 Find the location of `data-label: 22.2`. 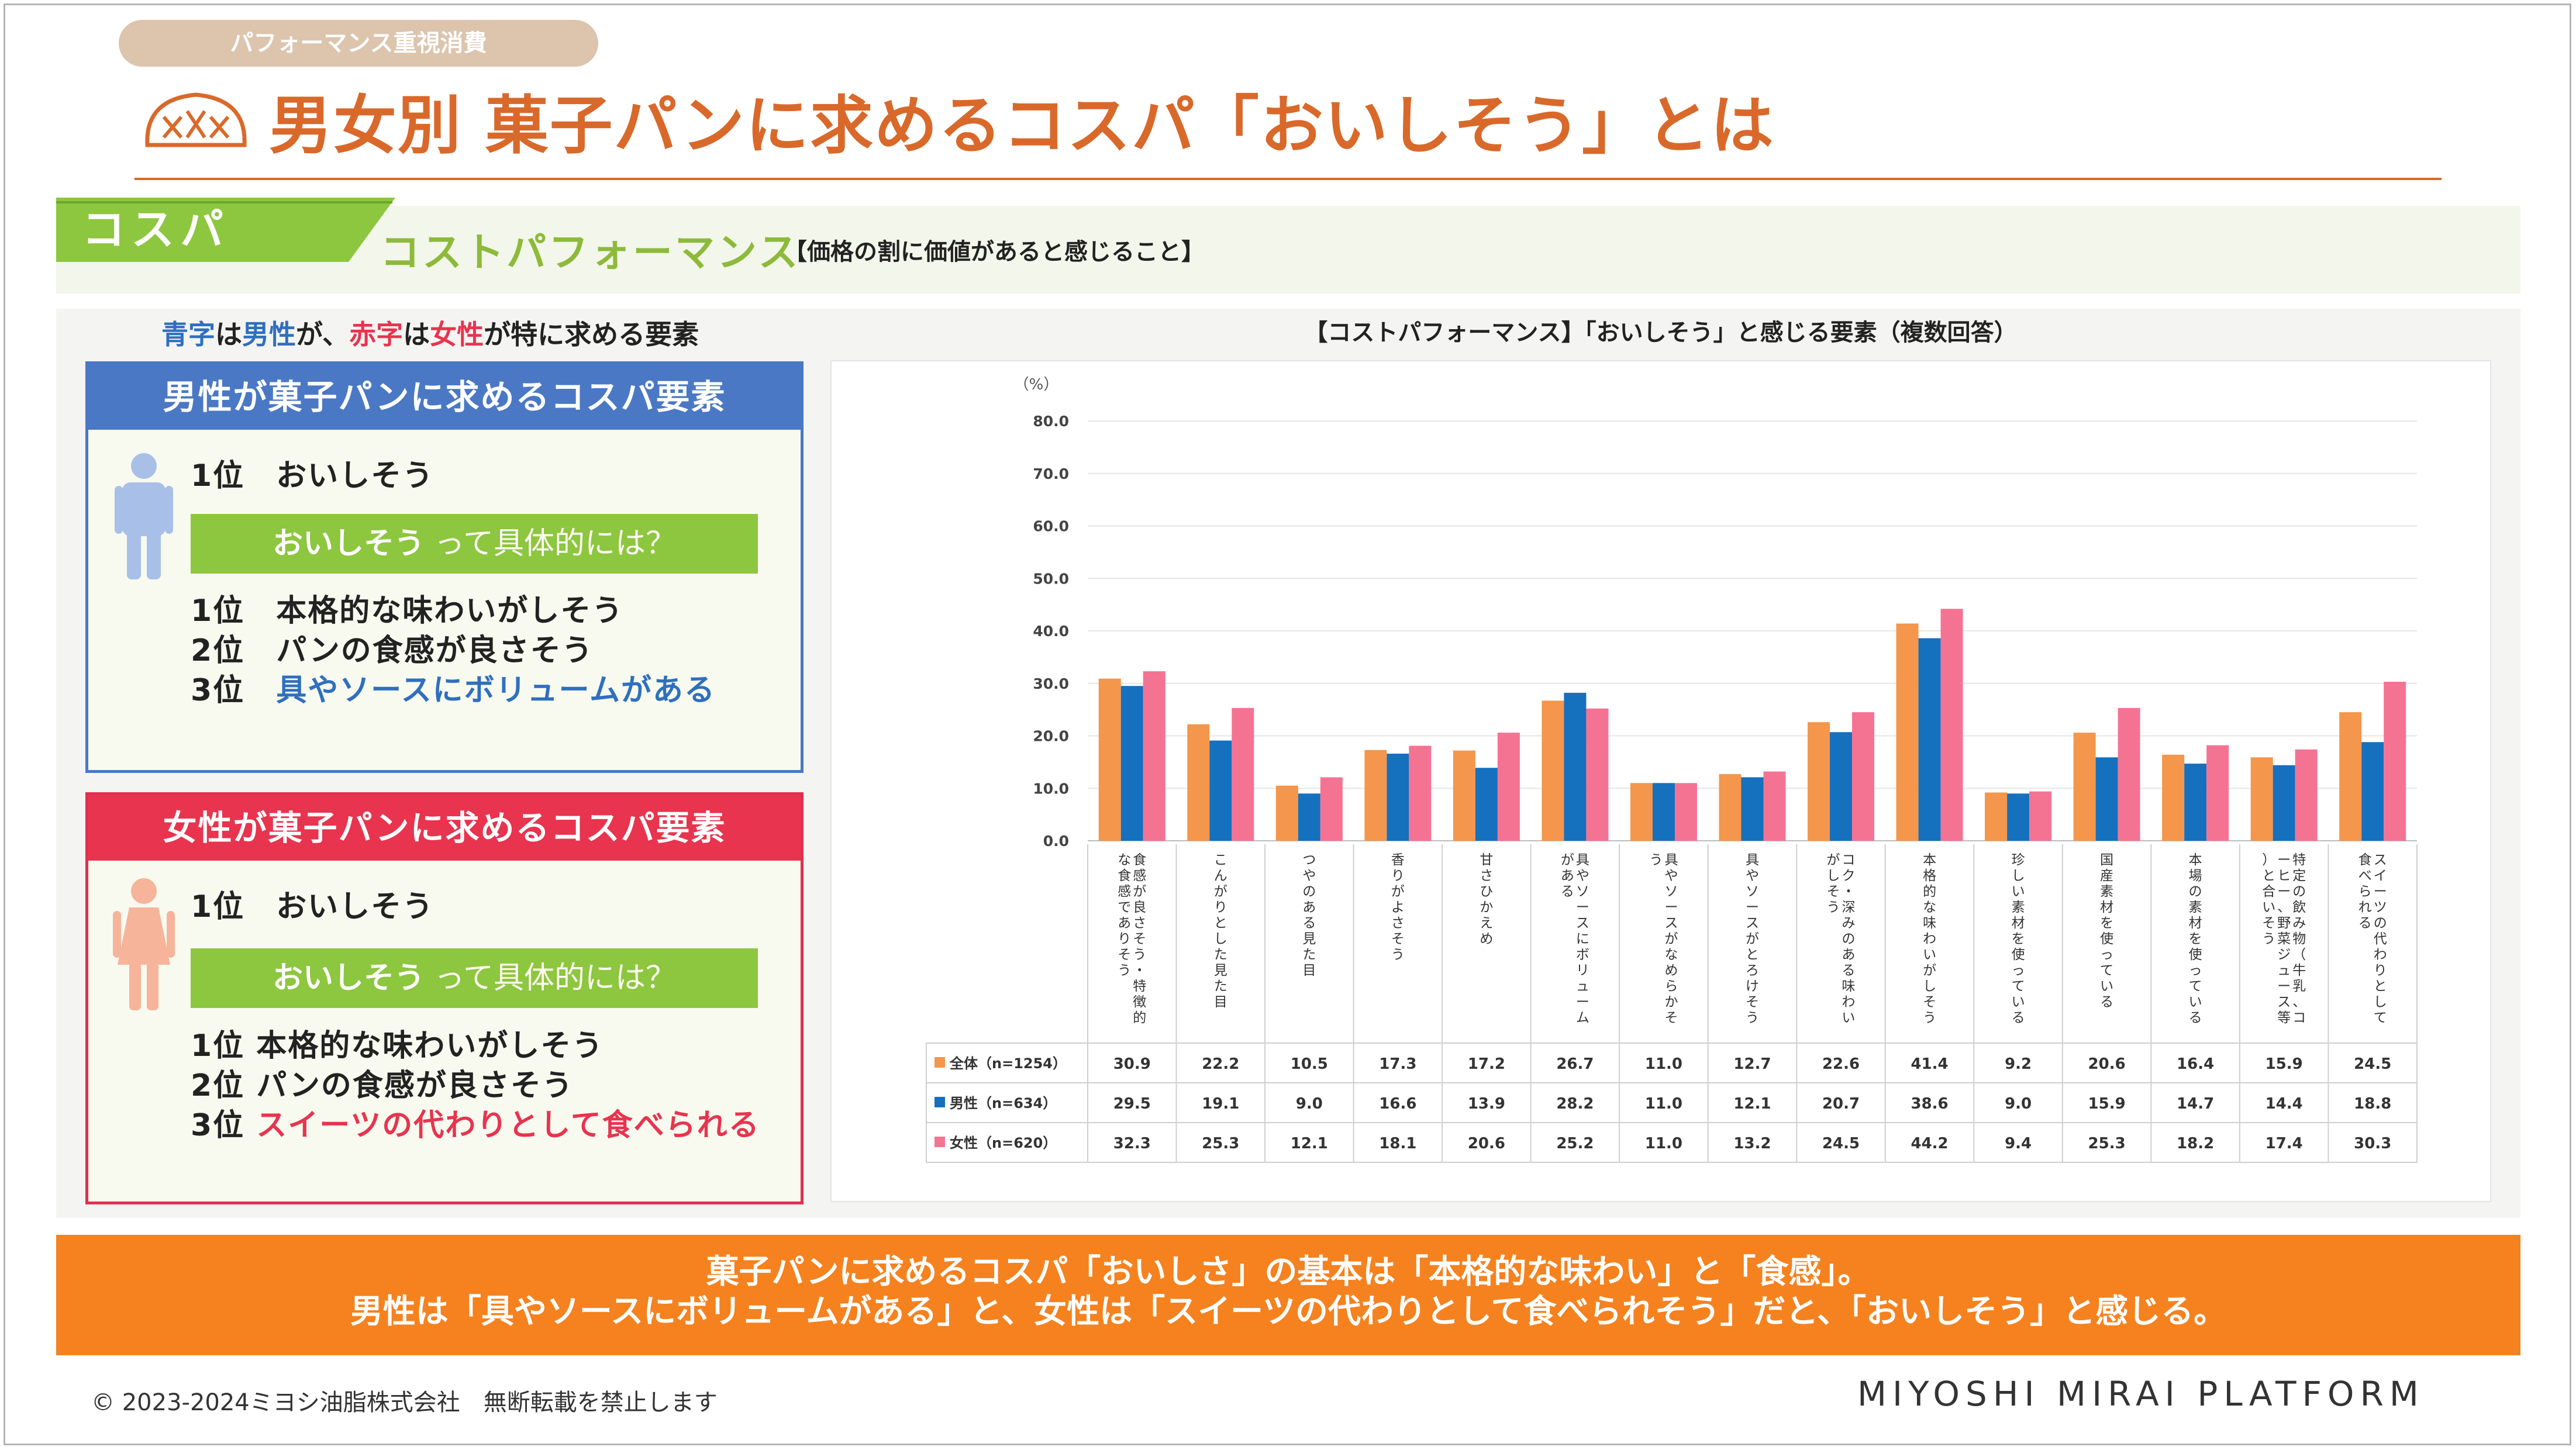

data-label: 22.2 is located at coordinates (1220, 1064).